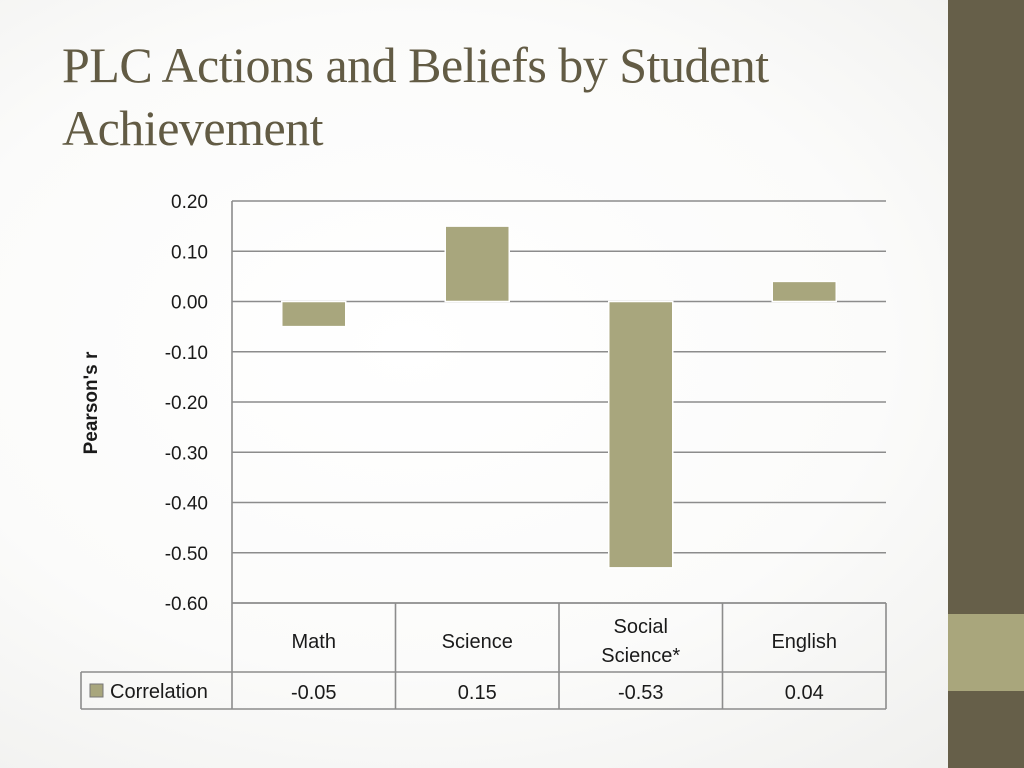 This screenshot has height=768, width=1024. What do you see at coordinates (186, 353) in the screenshot?
I see `y-tick-label: -0.10` at bounding box center [186, 353].